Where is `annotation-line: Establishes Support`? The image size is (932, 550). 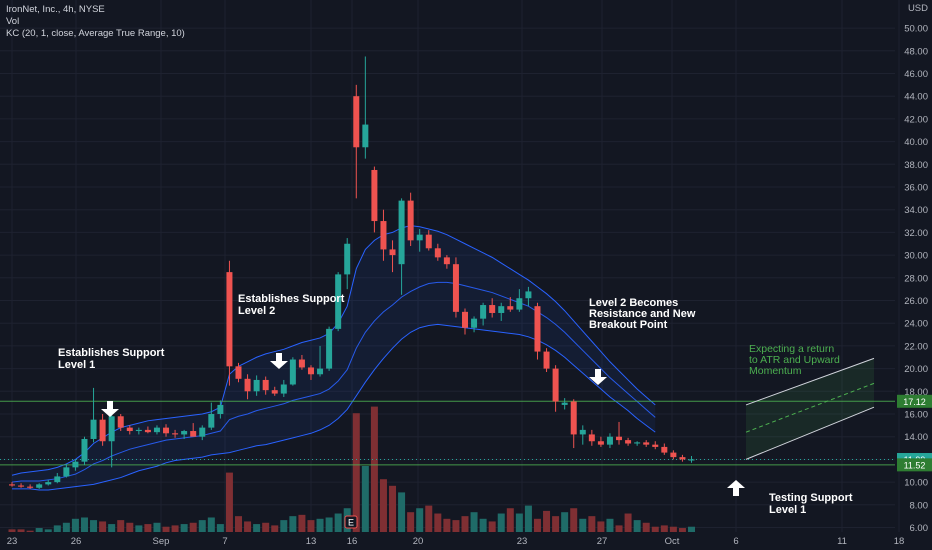 annotation-line: Establishes Support is located at coordinates (111, 353).